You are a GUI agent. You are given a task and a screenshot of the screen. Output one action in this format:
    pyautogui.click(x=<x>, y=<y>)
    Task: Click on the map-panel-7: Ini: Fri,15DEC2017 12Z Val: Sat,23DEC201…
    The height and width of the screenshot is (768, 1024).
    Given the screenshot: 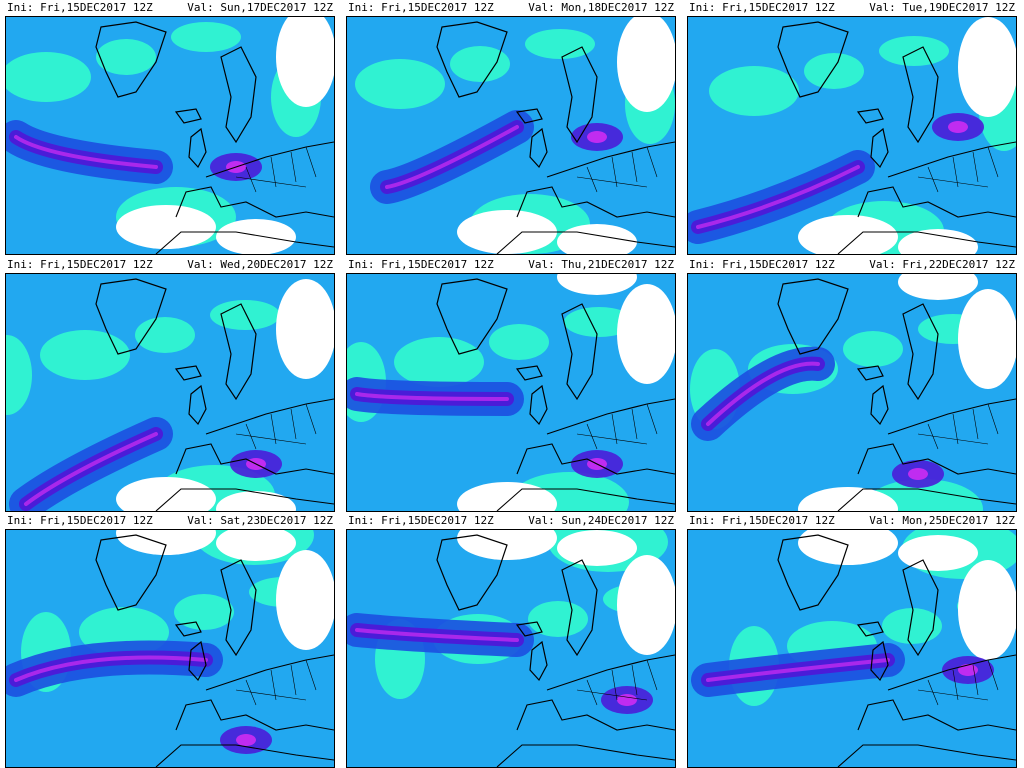 What is the action you would take?
    pyautogui.click(x=170, y=640)
    